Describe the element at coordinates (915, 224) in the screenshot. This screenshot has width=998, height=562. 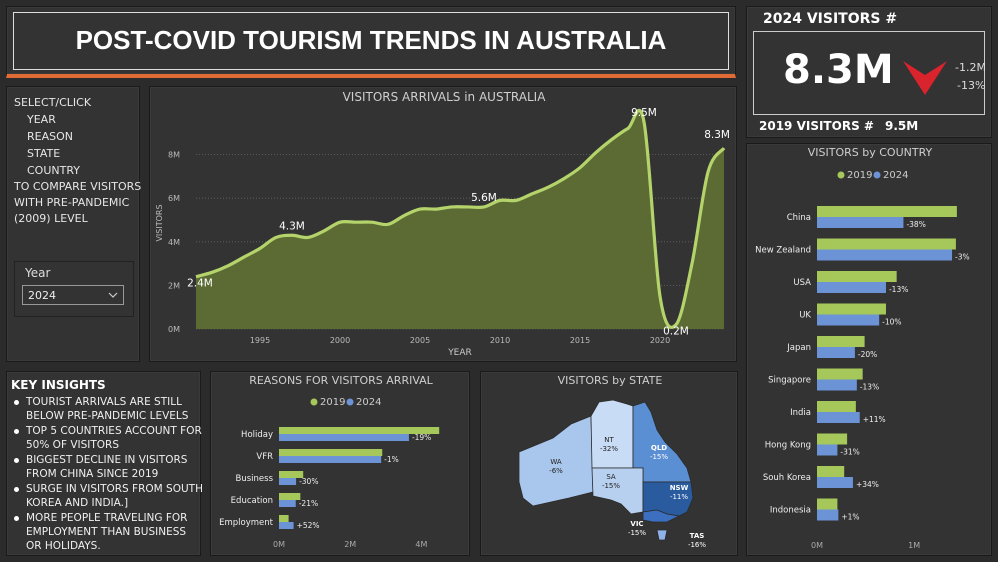
I see `bar-label: -38%` at that location.